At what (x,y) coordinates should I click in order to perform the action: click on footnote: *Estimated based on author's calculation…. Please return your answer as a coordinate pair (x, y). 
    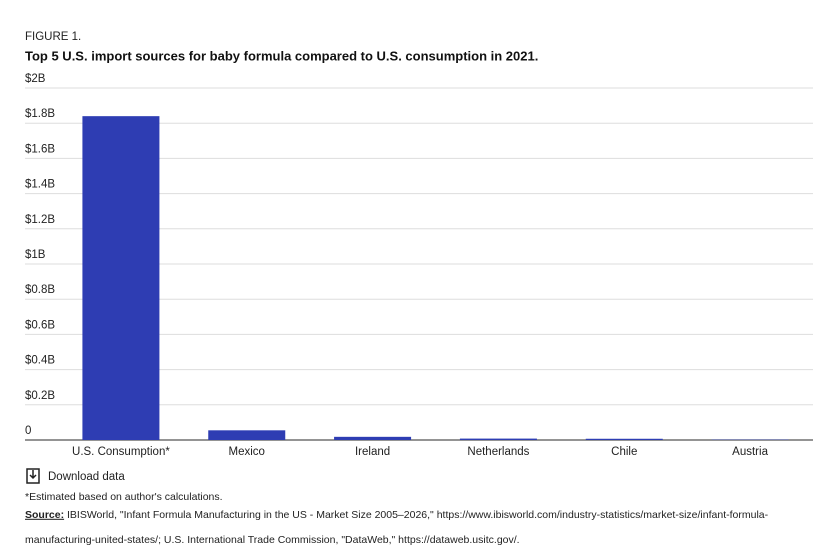
    Looking at the image, I should click on (124, 497).